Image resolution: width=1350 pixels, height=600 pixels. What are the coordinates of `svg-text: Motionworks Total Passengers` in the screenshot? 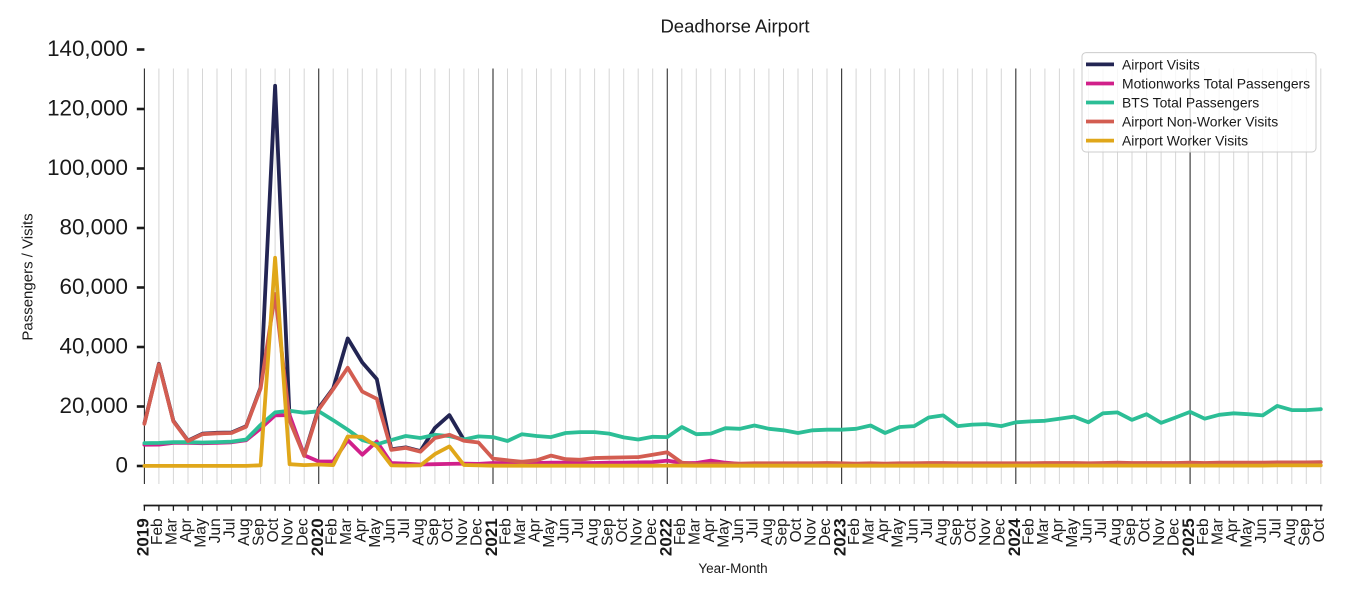 It's located at (1216, 84).